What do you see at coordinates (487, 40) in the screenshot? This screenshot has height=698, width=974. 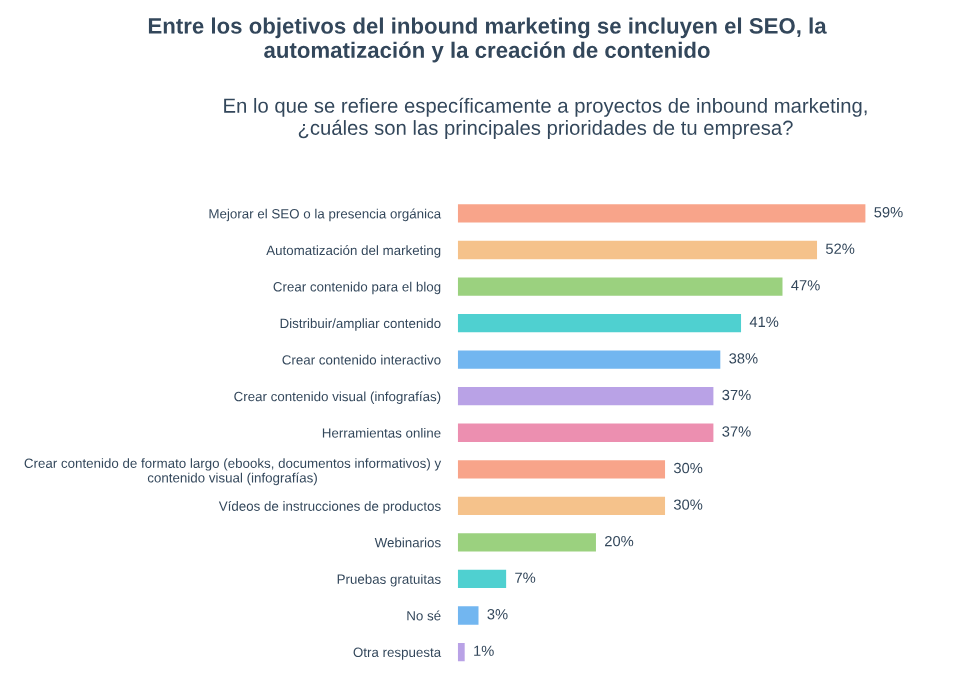 I see `chart-title: Entre los objetivos del inbound marketing se incluyen el SEO, la automatización y la creación de contenido` at bounding box center [487, 40].